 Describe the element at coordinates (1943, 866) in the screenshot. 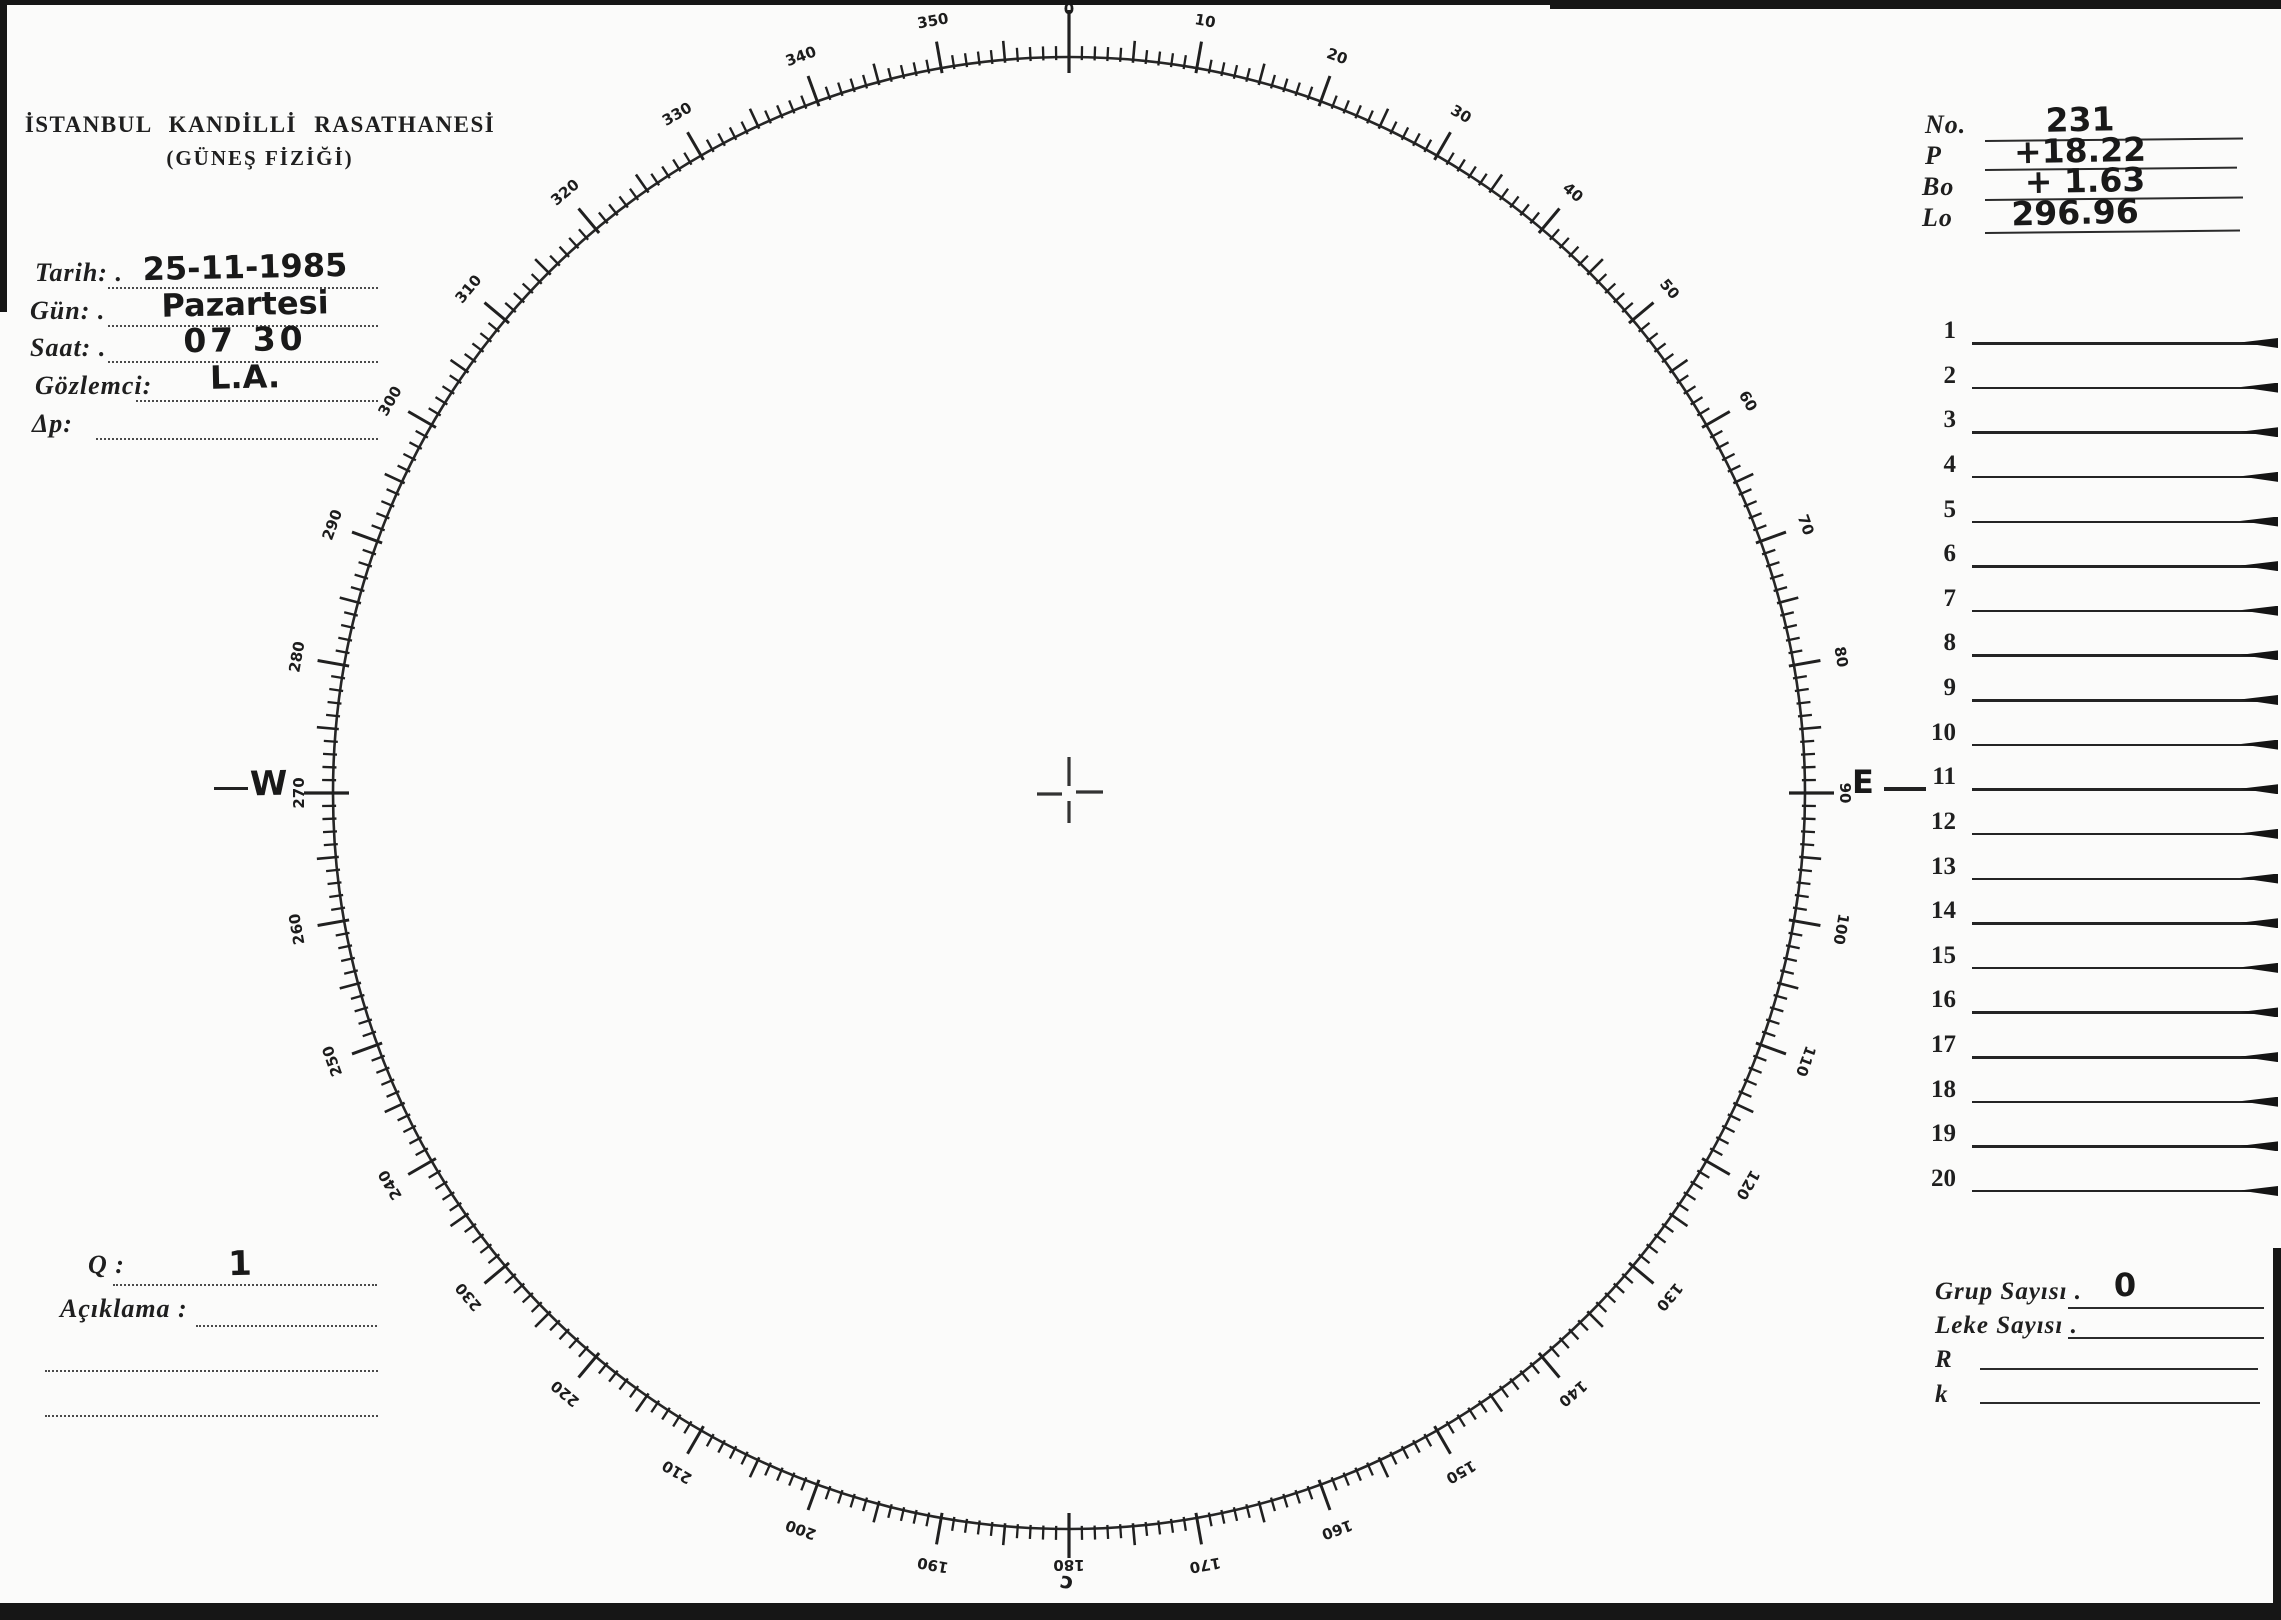

I see `observation-number: 13` at that location.